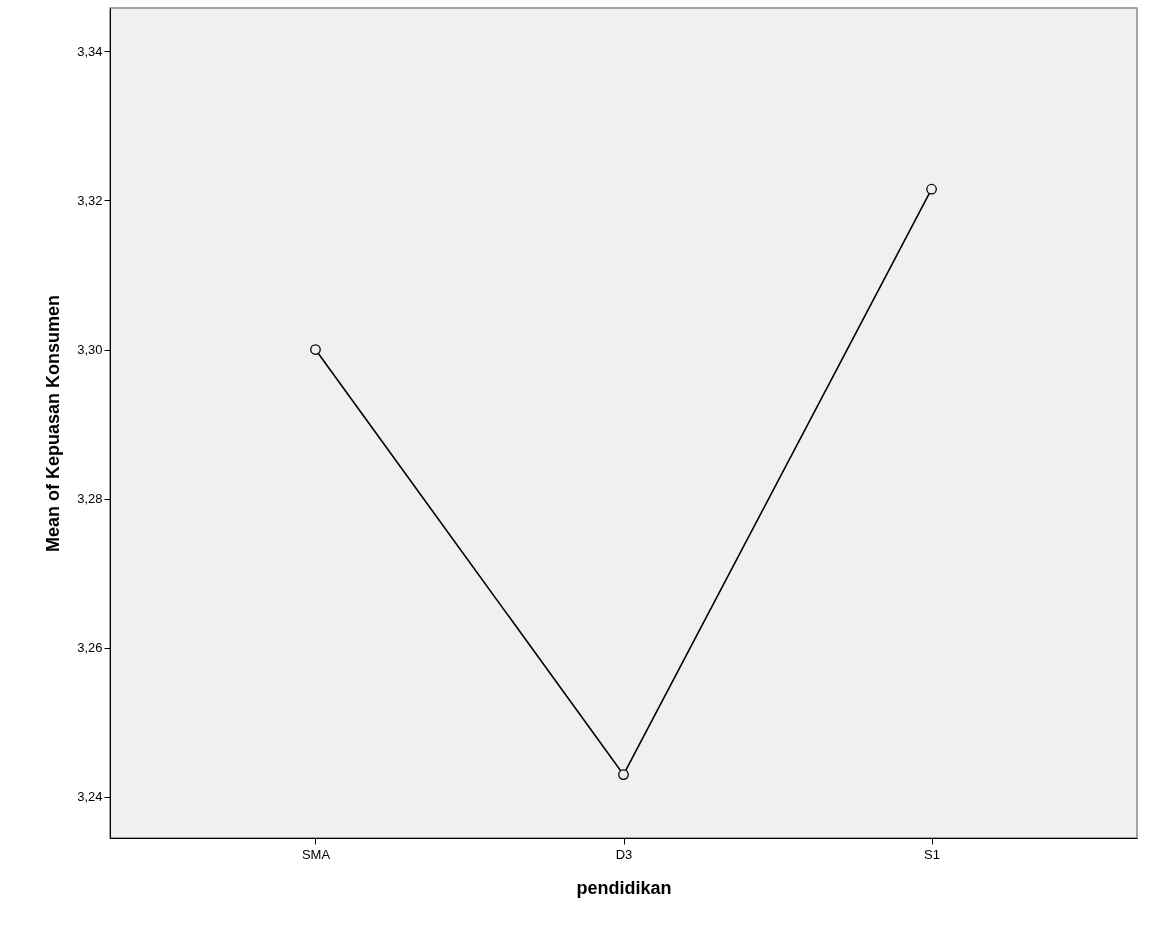  I want to click on y-tick-label: 3,32, so click(90, 200).